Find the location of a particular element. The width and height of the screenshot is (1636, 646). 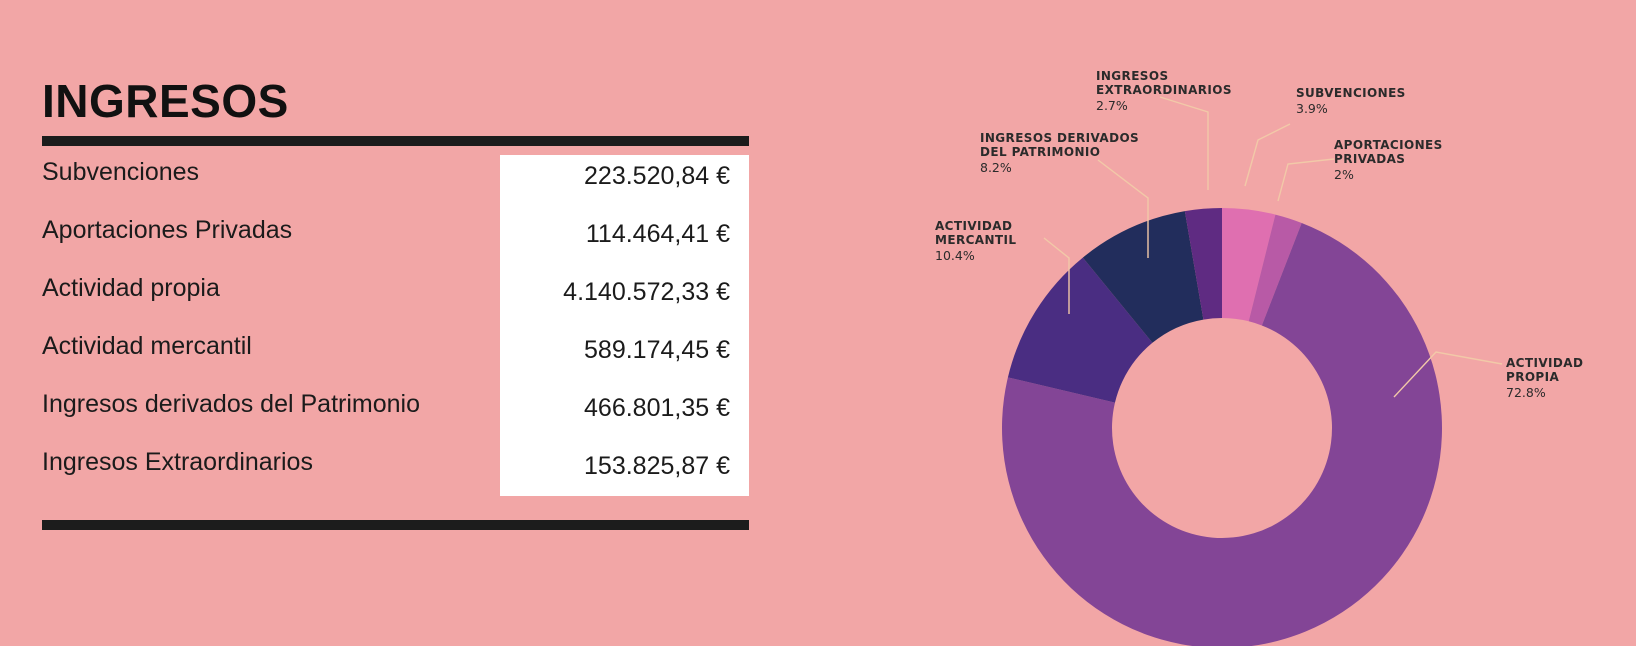

table-row: Actividad propia 4.140.572,33 € is located at coordinates (386, 303).